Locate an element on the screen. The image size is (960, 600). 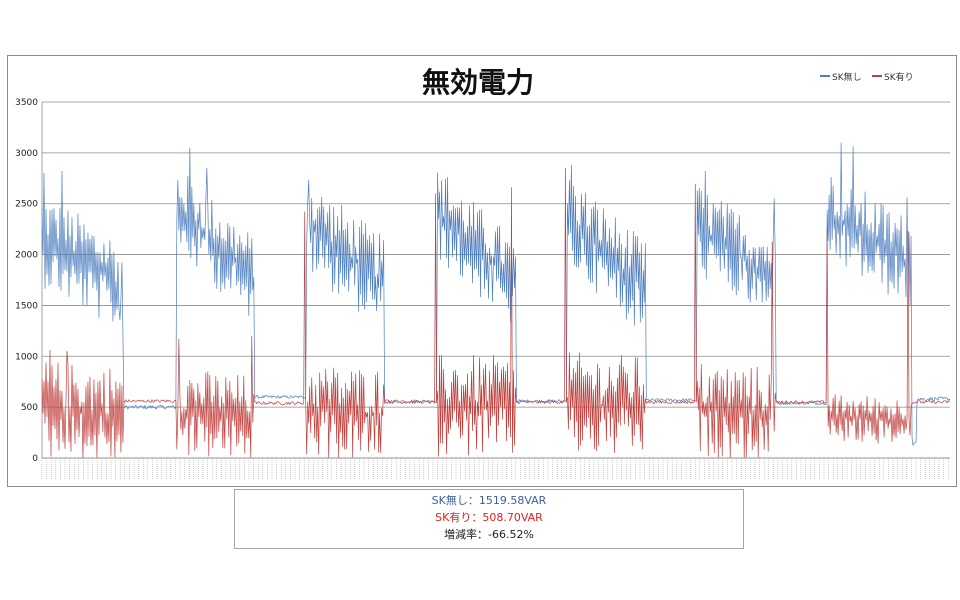
stat-with-sk: SK有り：508.70VAR is located at coordinates (489, 517).